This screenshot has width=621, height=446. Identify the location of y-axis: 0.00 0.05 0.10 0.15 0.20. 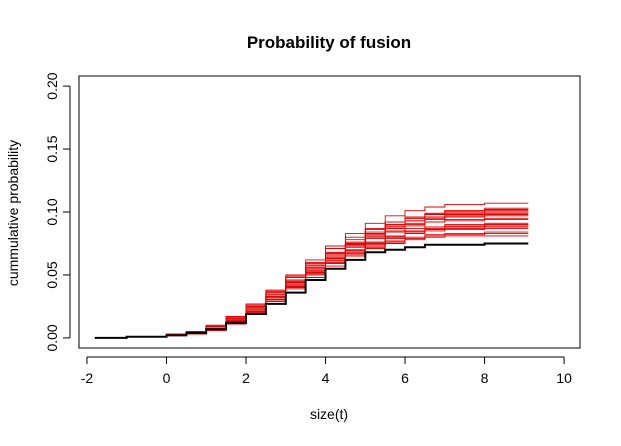
(57, 212).